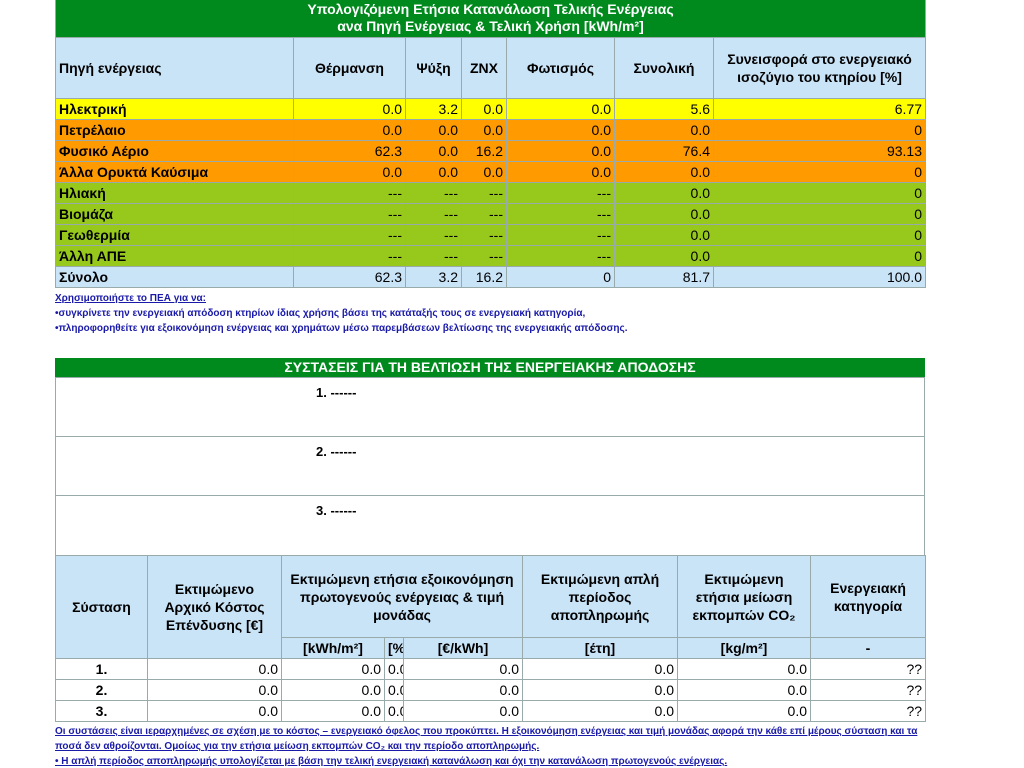 The width and height of the screenshot is (1024, 768). What do you see at coordinates (664, 151) in the screenshot?
I see `cell: 76.4` at bounding box center [664, 151].